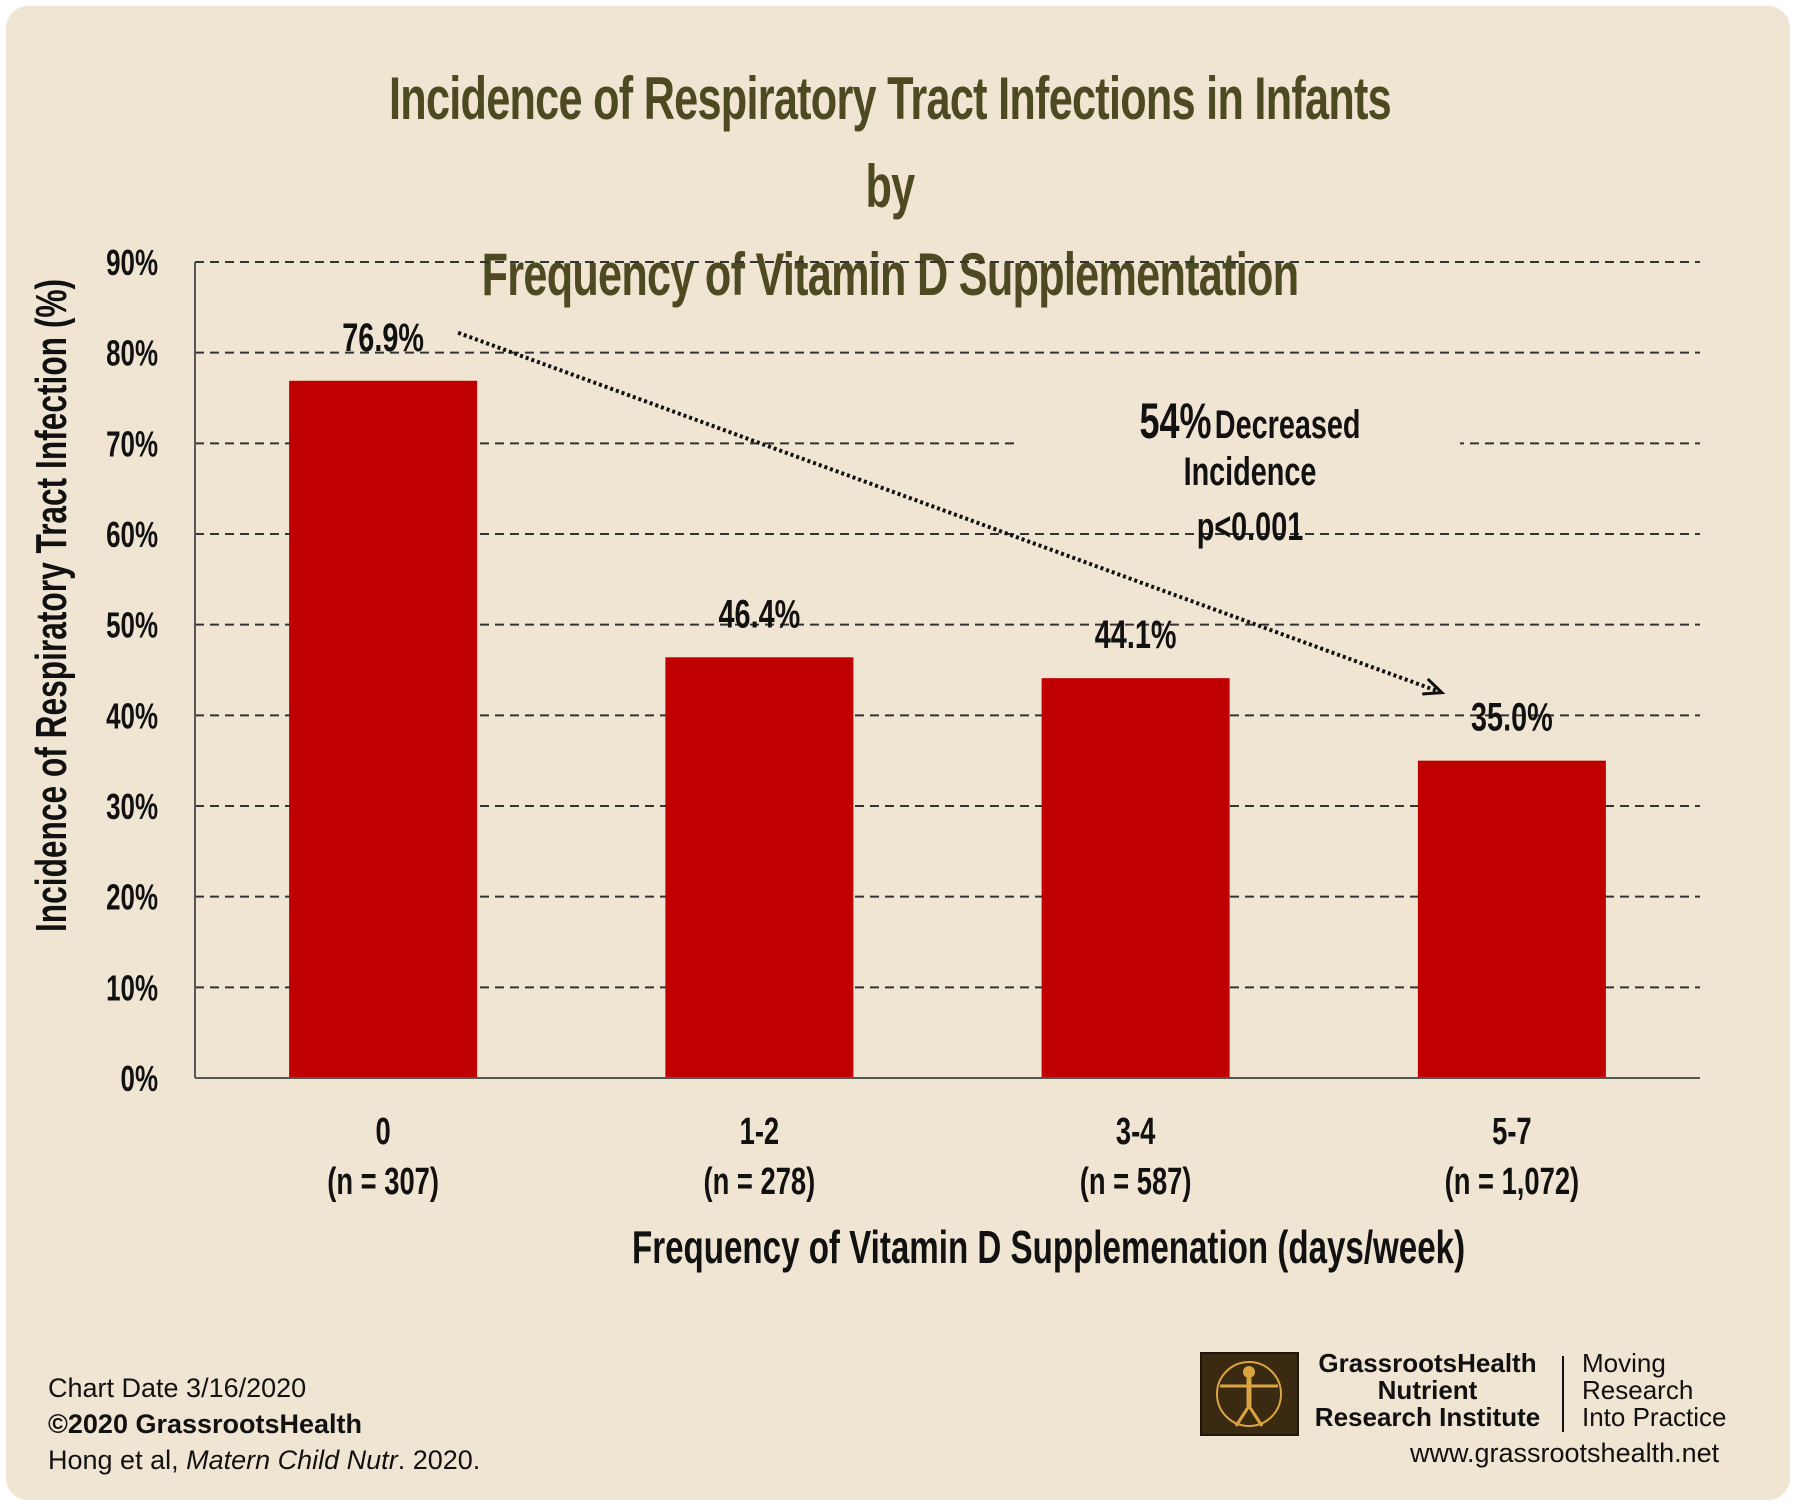 This screenshot has height=1506, width=1796. I want to click on website-link: www.grassrootshealth.net, so click(1565, 1453).